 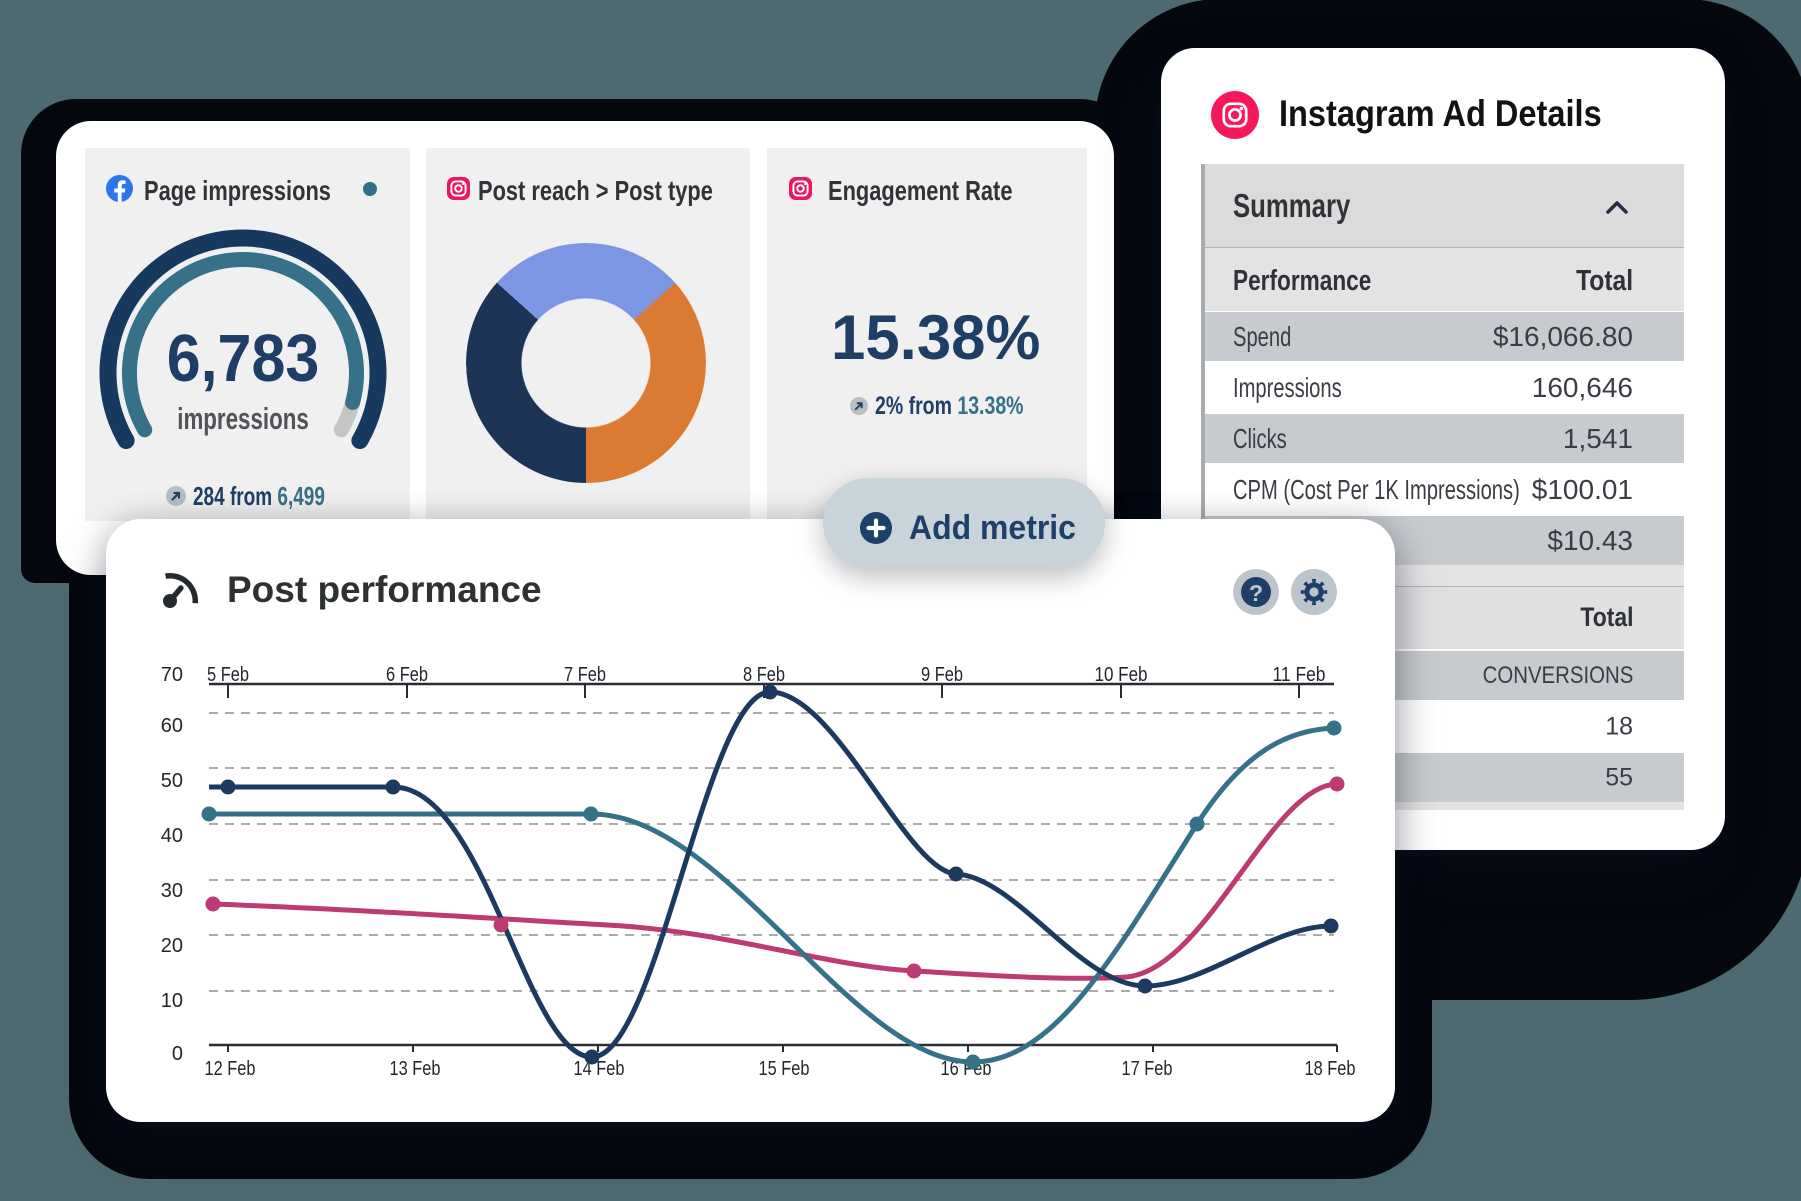 What do you see at coordinates (1121, 675) in the screenshot?
I see `svg-text: 10 Feb` at bounding box center [1121, 675].